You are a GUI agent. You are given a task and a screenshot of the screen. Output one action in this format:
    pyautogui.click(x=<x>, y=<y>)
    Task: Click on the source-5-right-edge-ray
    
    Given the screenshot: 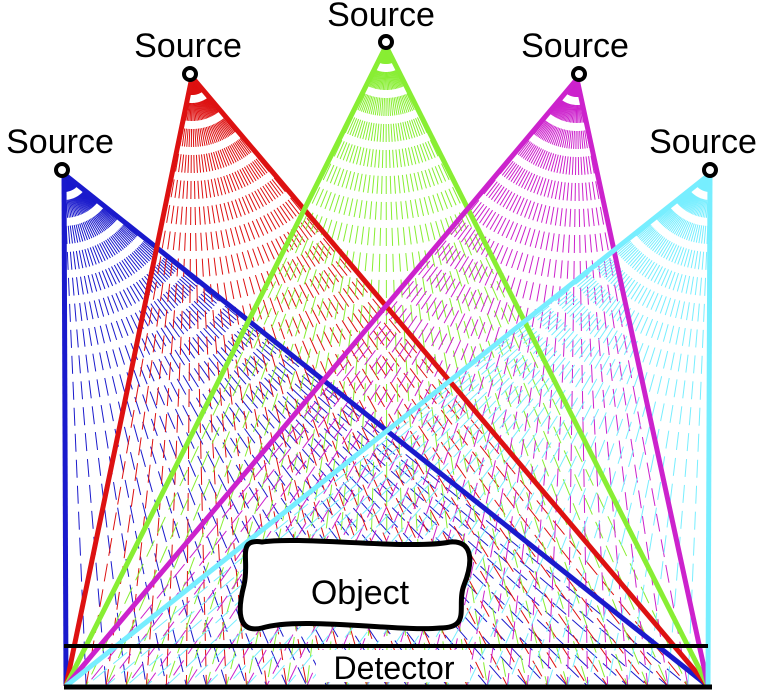 What is the action you would take?
    pyautogui.click(x=709, y=430)
    